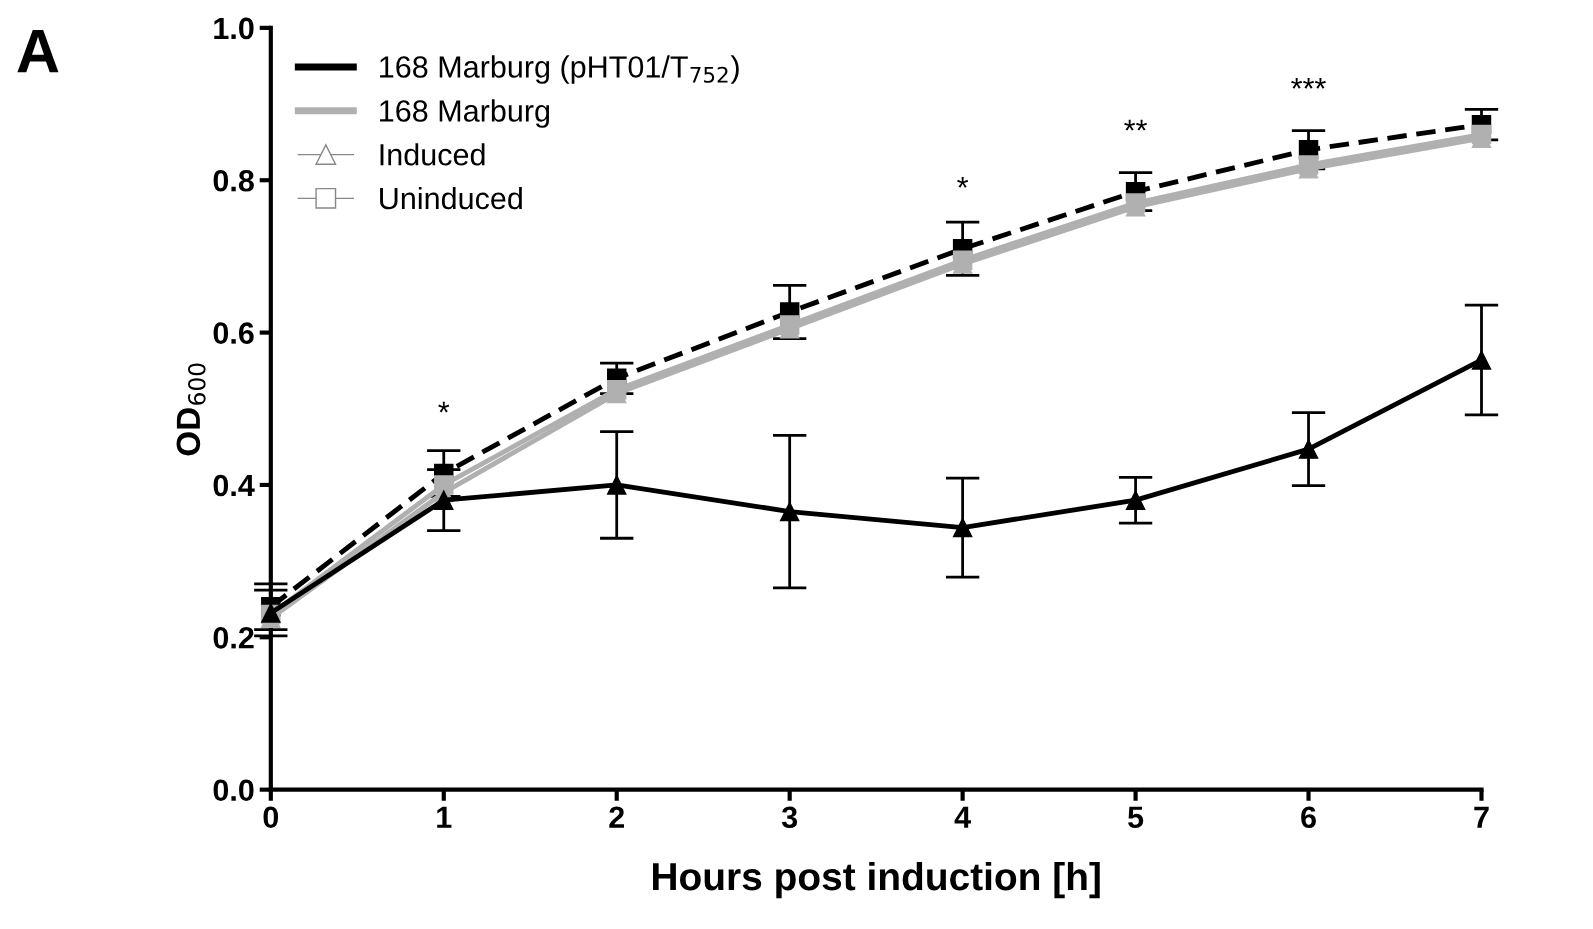 The image size is (1593, 929). Describe the element at coordinates (962, 817) in the screenshot. I see `x-tick-label: 4` at that location.